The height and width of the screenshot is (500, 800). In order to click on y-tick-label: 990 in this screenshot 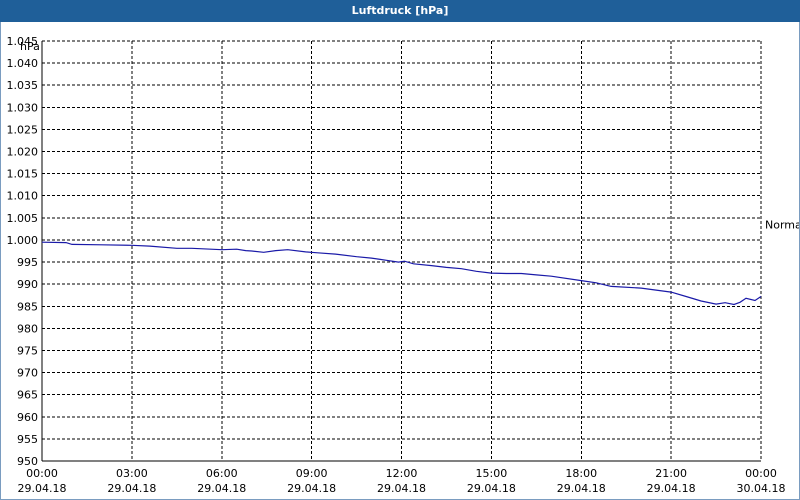, I will do `click(27, 284)`.